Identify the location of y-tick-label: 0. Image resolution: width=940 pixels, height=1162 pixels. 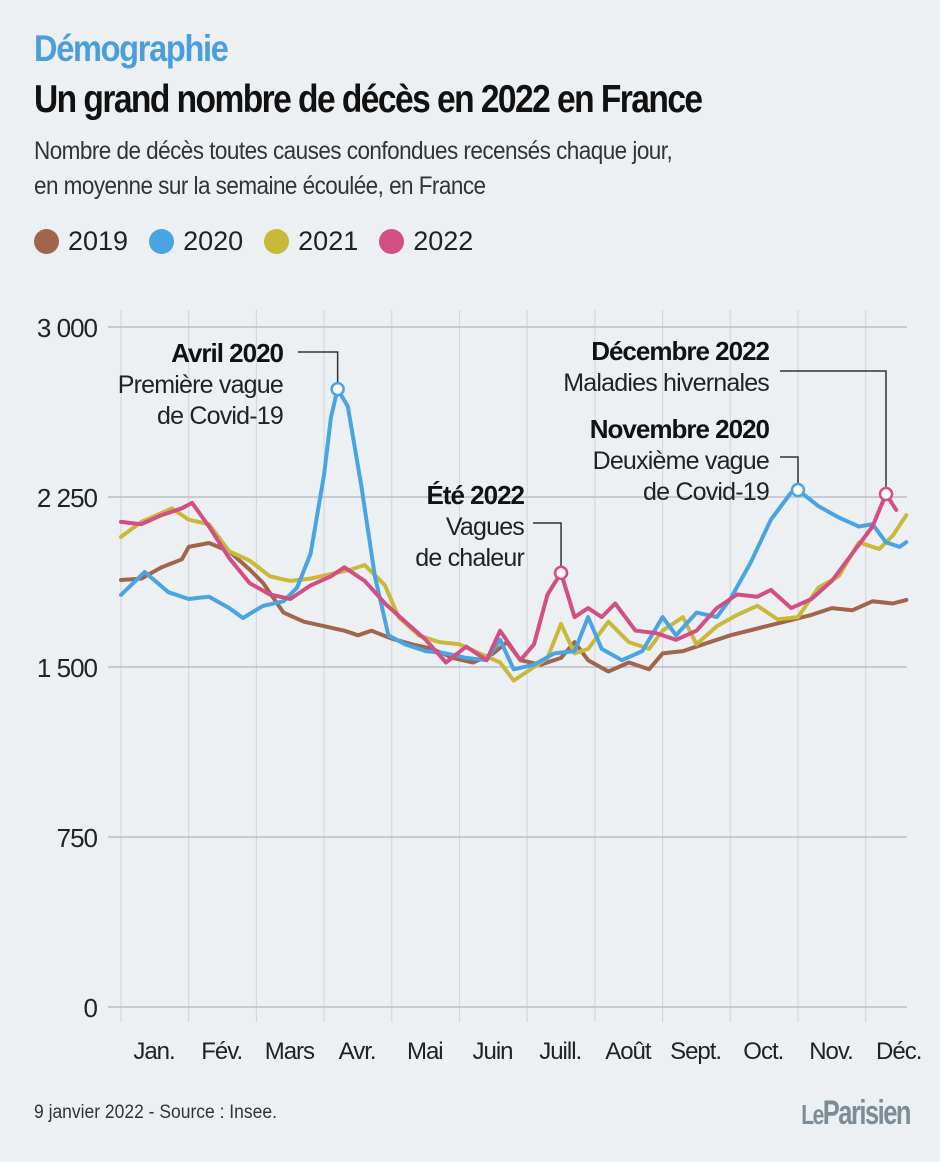
(91, 1008).